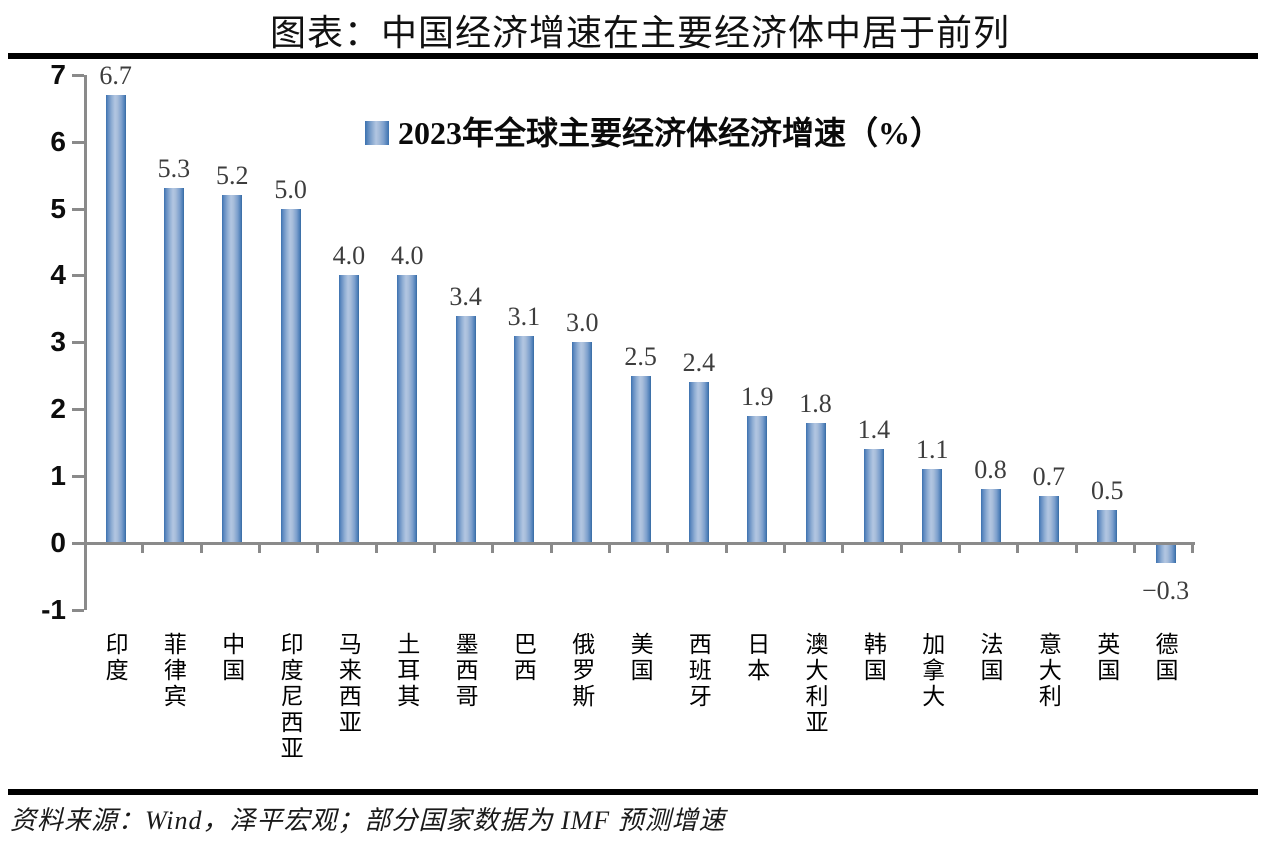 The height and width of the screenshot is (849, 1280). Describe the element at coordinates (58, 141) in the screenshot. I see `y-tick-label: 6` at that location.